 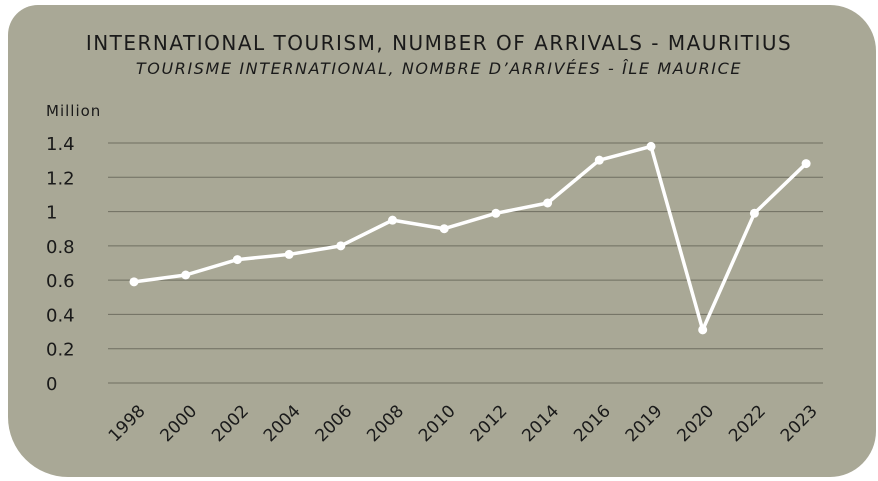 I want to click on y-tick-label: 0.6, so click(x=60, y=281).